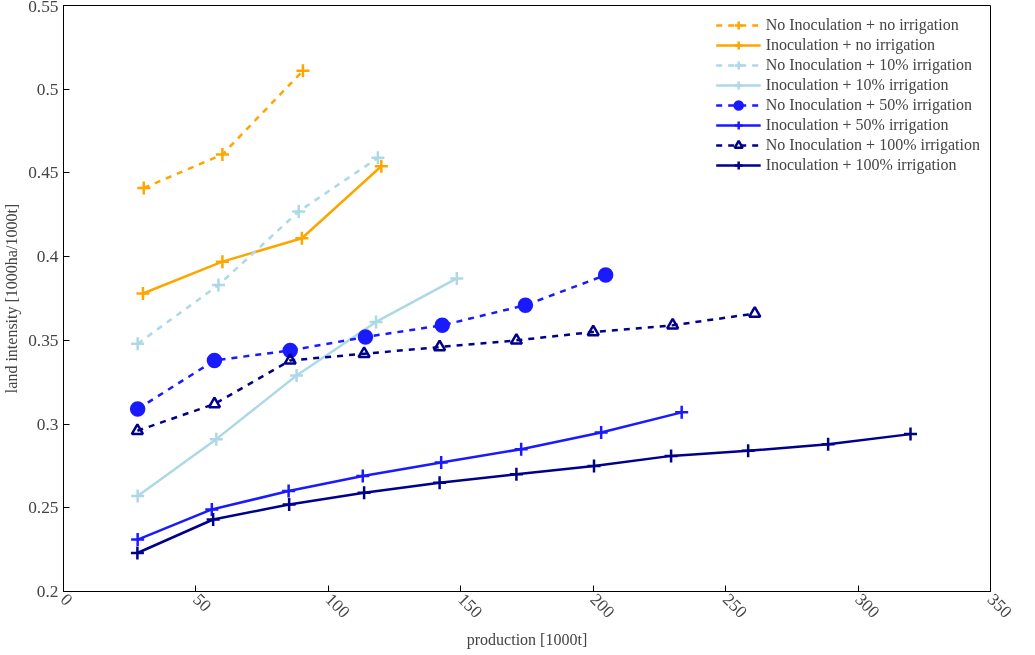 The height and width of the screenshot is (655, 1035). Describe the element at coordinates (43, 173) in the screenshot. I see `y-tick-label: 0.45` at that location.